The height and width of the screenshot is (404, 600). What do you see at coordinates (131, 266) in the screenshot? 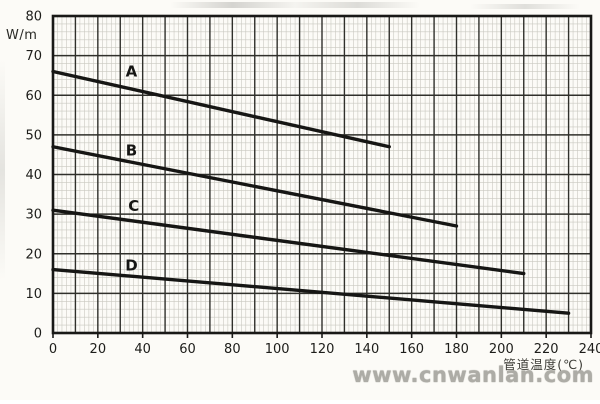
I see `series-label-D: D` at bounding box center [131, 266].